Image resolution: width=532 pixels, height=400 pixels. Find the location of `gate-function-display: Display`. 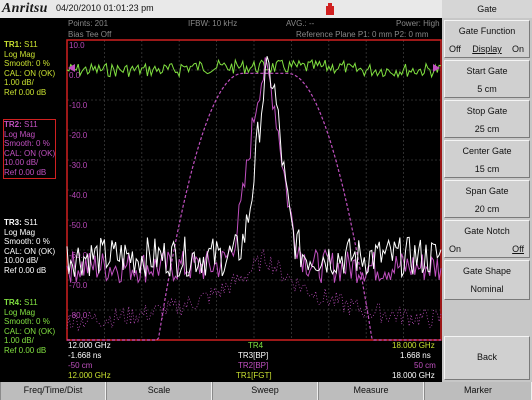

gate-function-display: Display is located at coordinates (487, 49).